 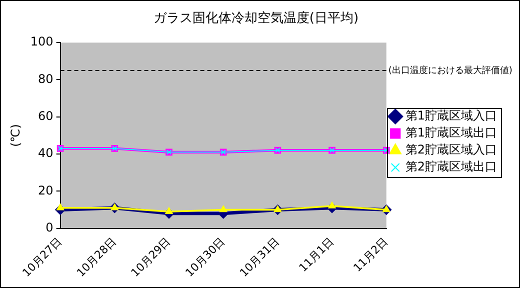 What do you see at coordinates (46, 116) in the screenshot?
I see `y-tick-label: 60` at bounding box center [46, 116].